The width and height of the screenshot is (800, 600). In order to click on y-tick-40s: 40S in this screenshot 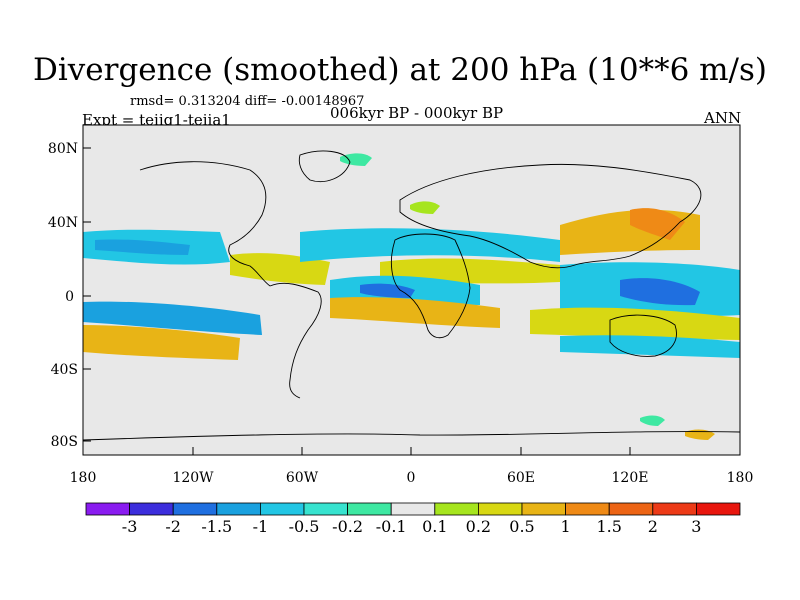, I will do `click(64, 370)`.